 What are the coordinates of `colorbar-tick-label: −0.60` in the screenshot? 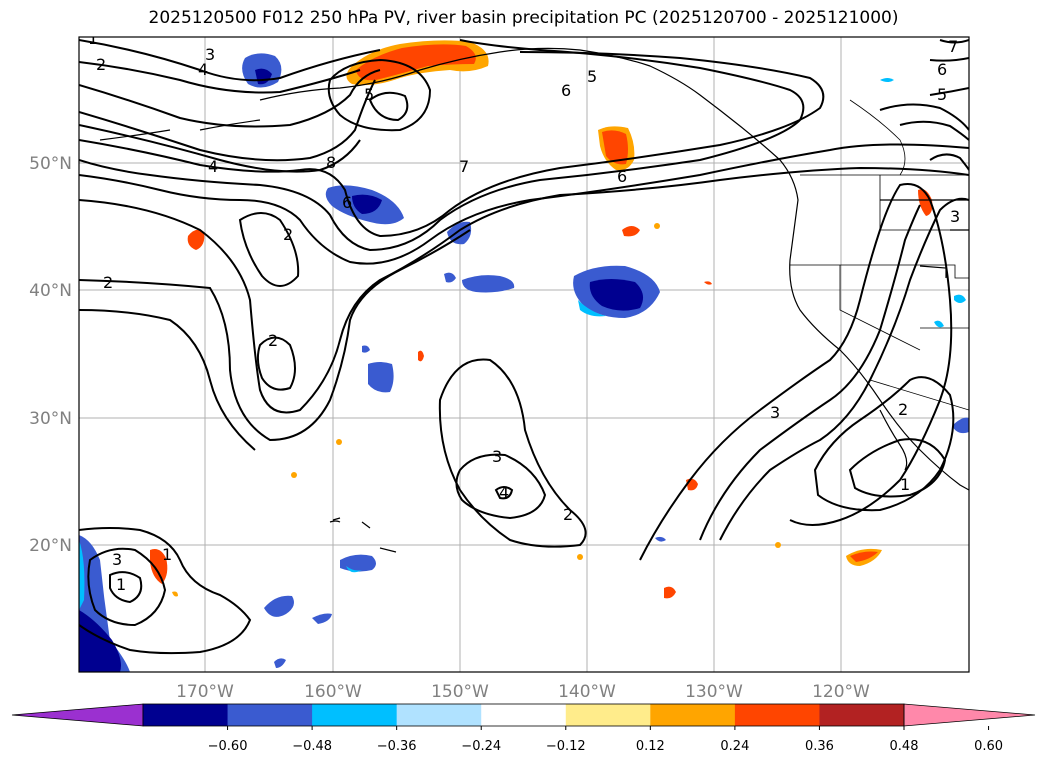 It's located at (228, 746).